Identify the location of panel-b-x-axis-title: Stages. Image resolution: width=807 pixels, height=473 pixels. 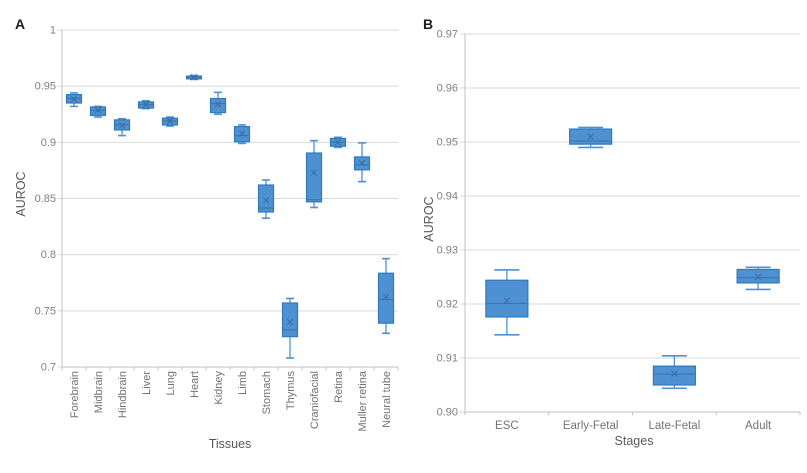
(634, 441).